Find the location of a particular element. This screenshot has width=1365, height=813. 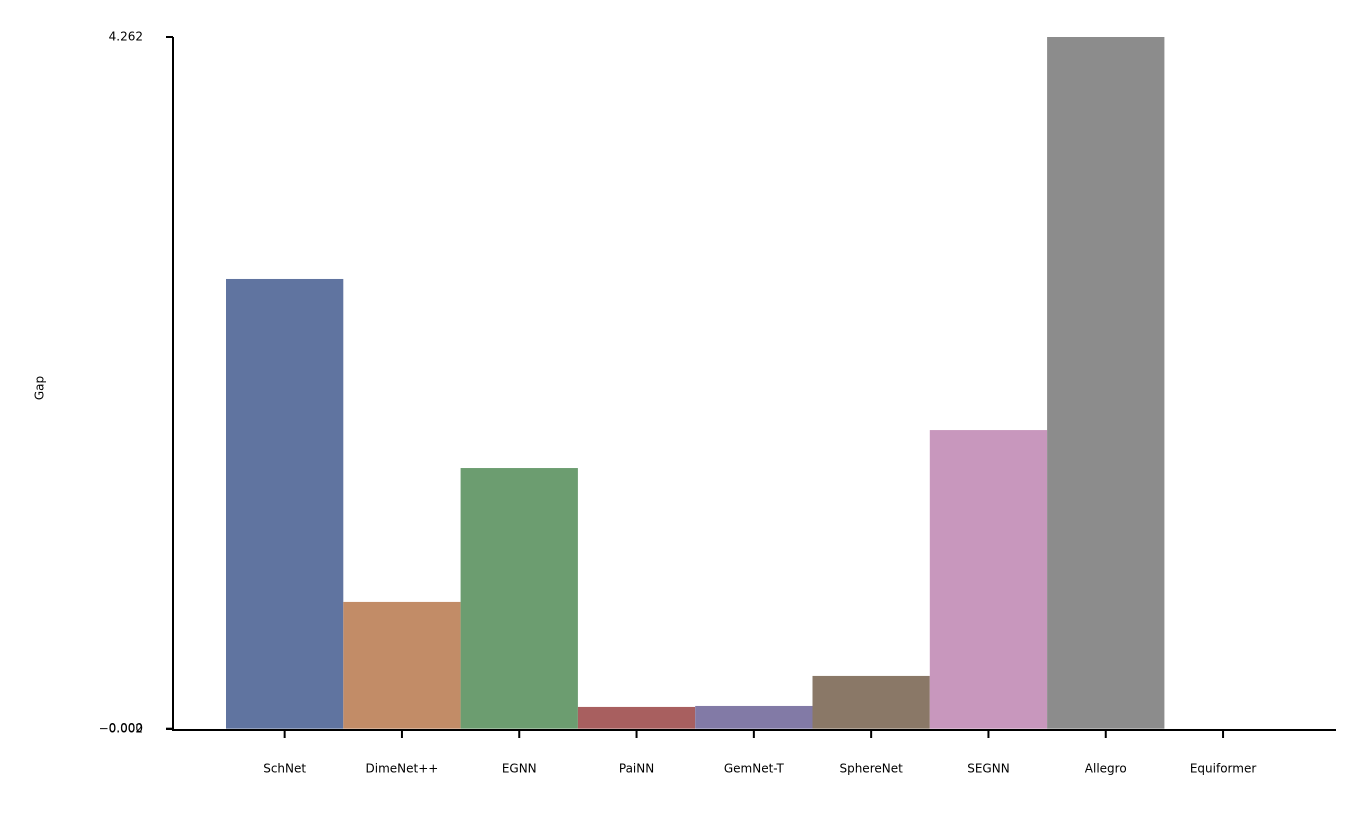

x-tick-label: SEGNN is located at coordinates (988, 769).